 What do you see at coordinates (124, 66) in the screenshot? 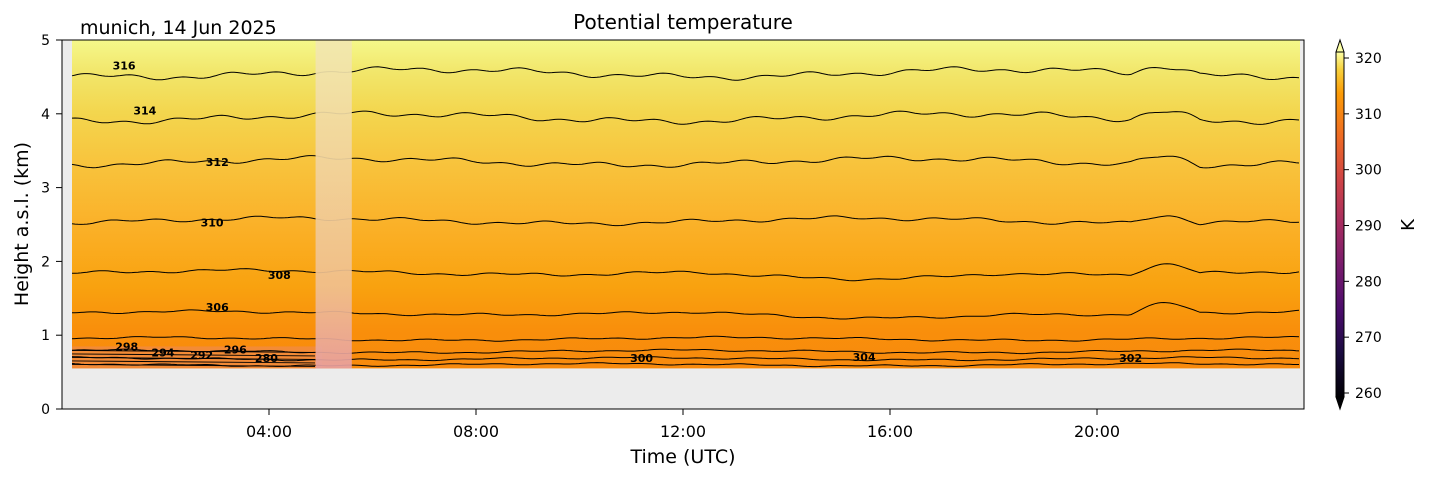
I see `contour-label: 316` at bounding box center [124, 66].